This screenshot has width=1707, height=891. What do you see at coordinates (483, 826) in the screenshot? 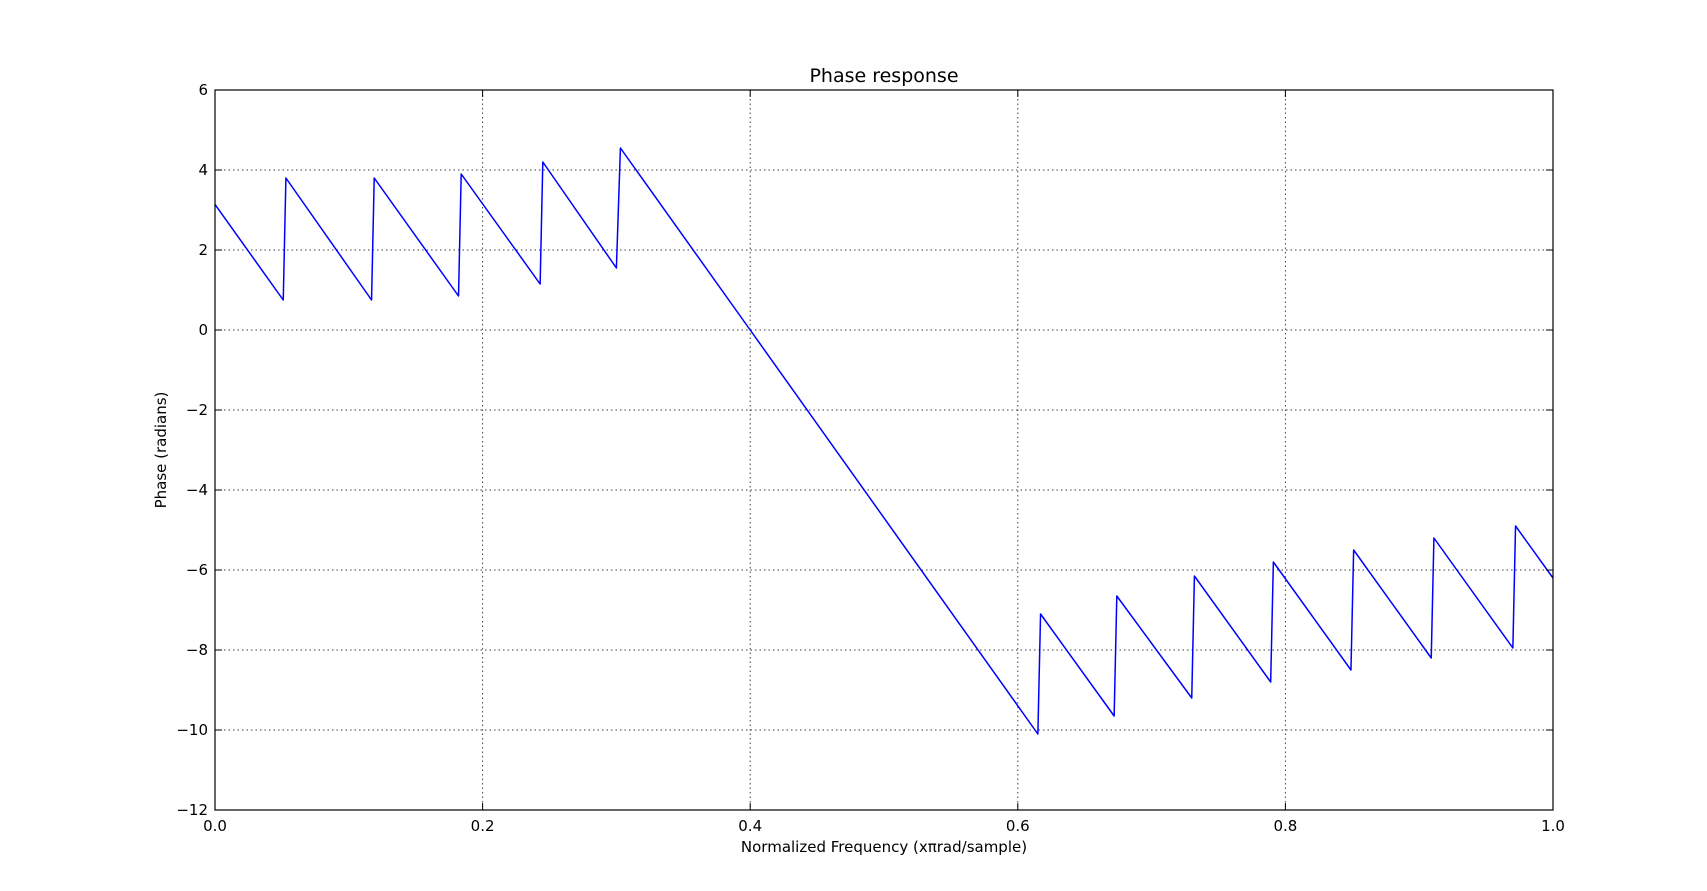
I see `x-tick-label: 0.2` at bounding box center [483, 826].